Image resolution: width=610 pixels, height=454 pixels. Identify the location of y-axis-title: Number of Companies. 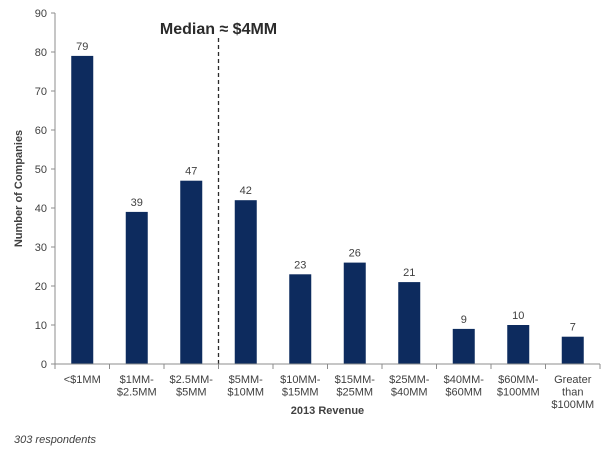
(19, 188).